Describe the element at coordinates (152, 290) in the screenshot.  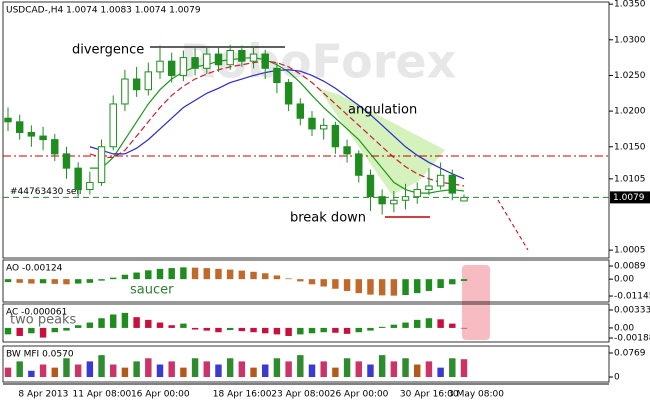
I see `annotation: saucer` at that location.